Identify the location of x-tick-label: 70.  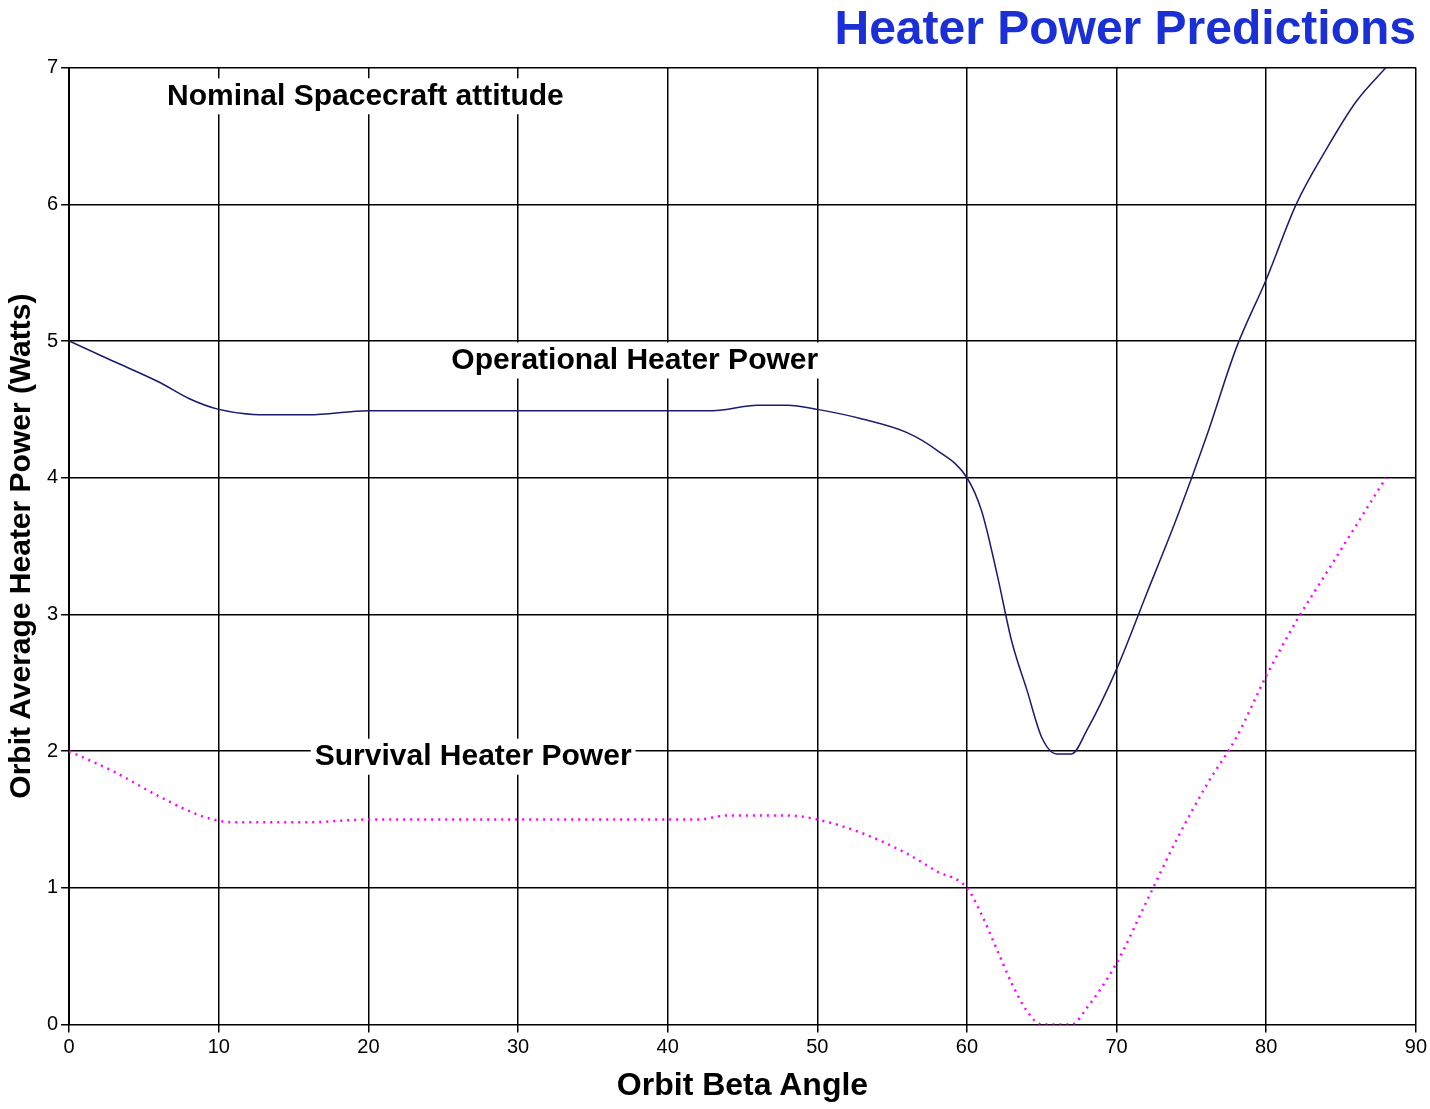
(1116, 1046).